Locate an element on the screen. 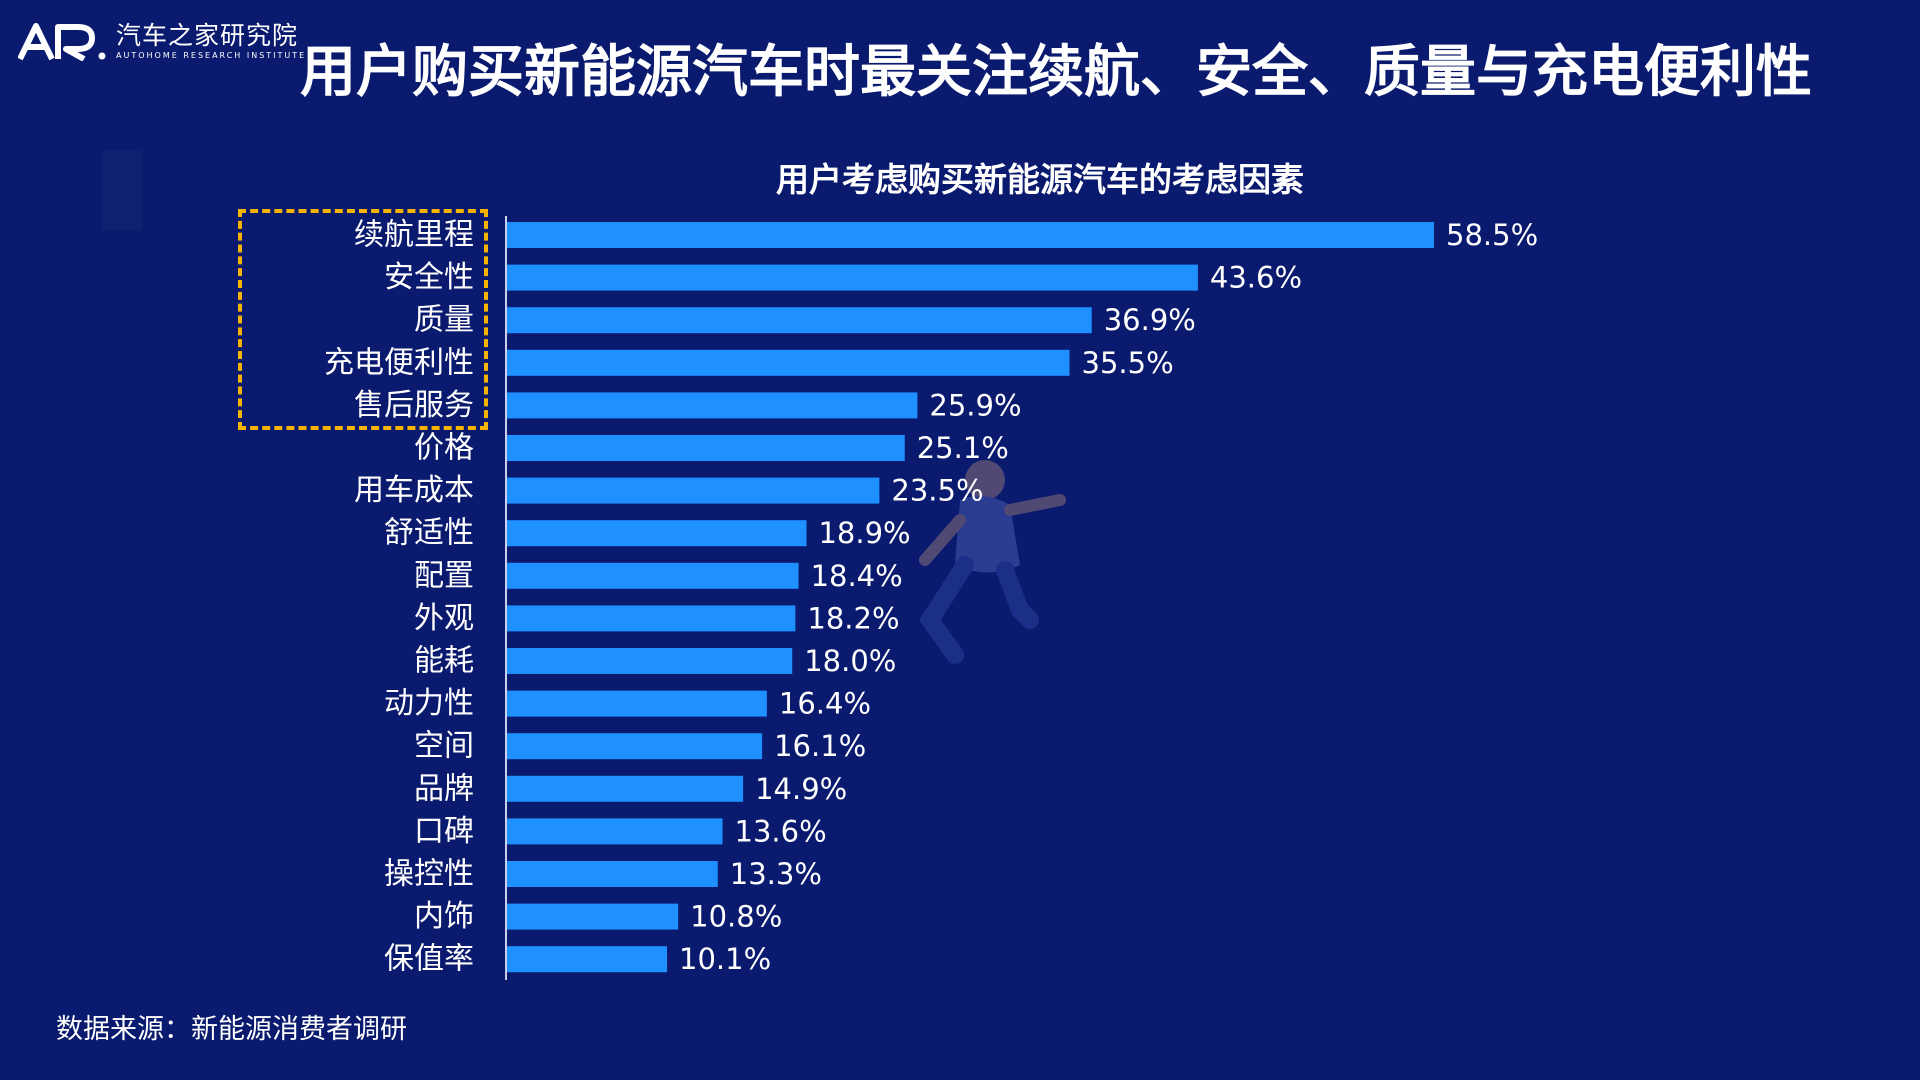 This screenshot has height=1080, width=1920. category-label: 操控性 is located at coordinates (429, 874).